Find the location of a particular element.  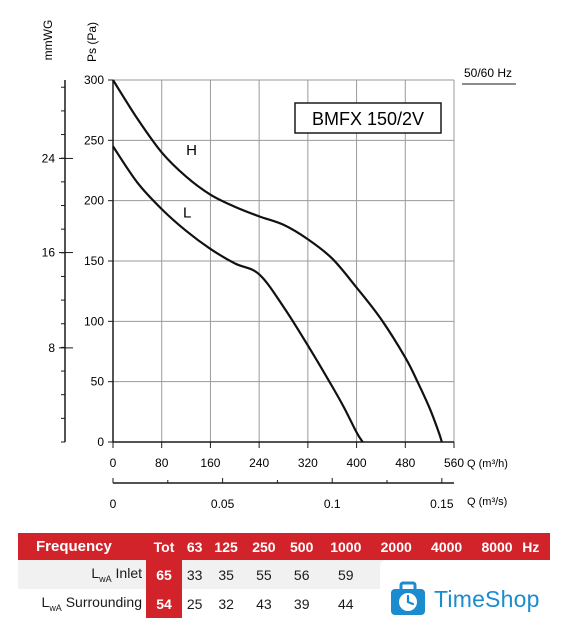

table-cell: 59 is located at coordinates (345, 574).